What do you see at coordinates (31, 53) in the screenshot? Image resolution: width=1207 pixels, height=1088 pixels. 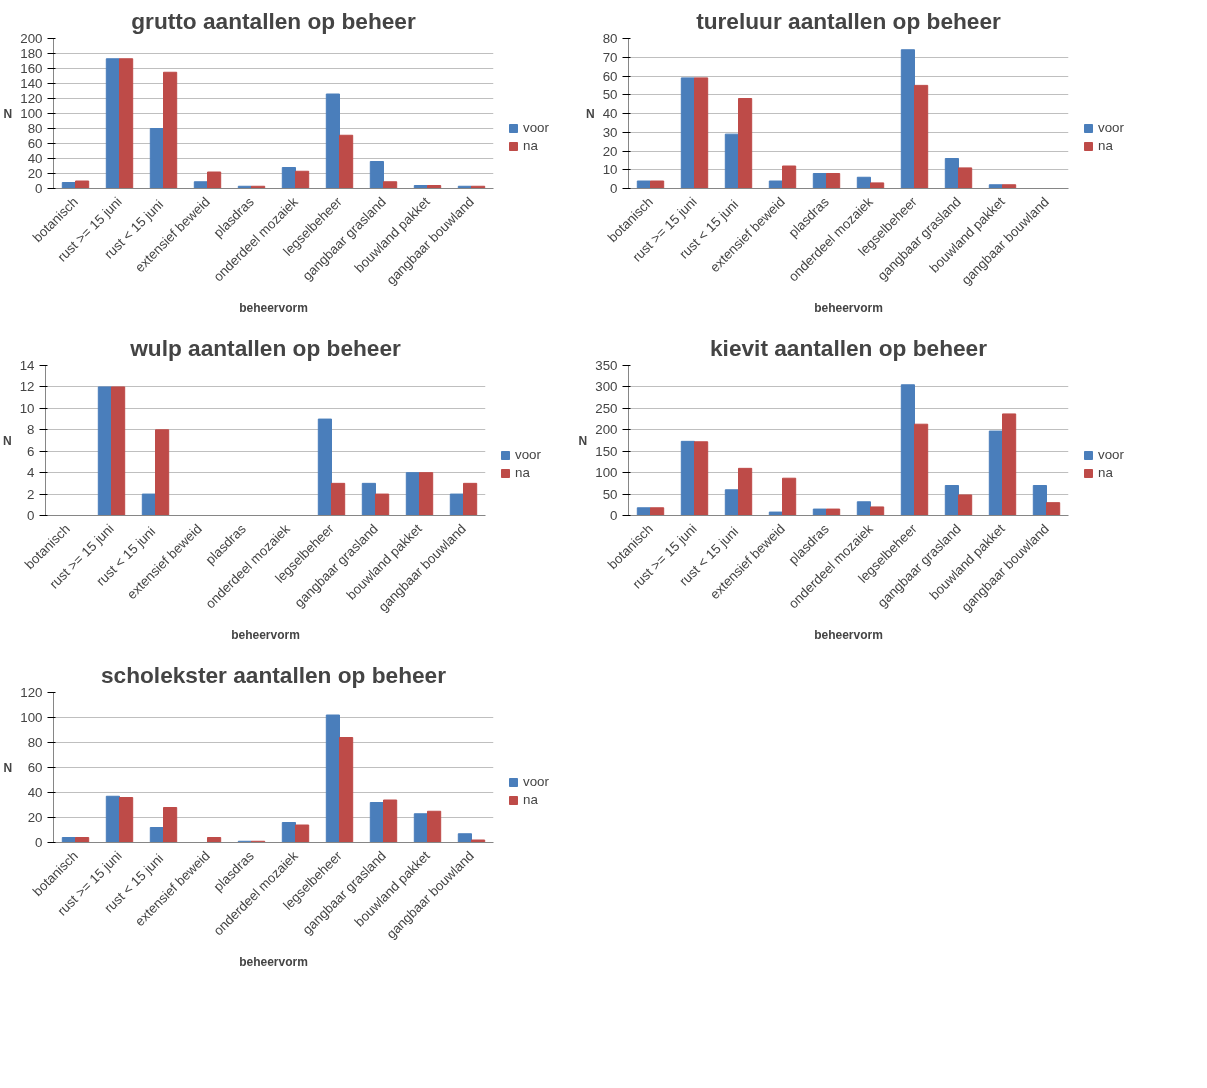 I see `y-tick-label: 180` at bounding box center [31, 53].